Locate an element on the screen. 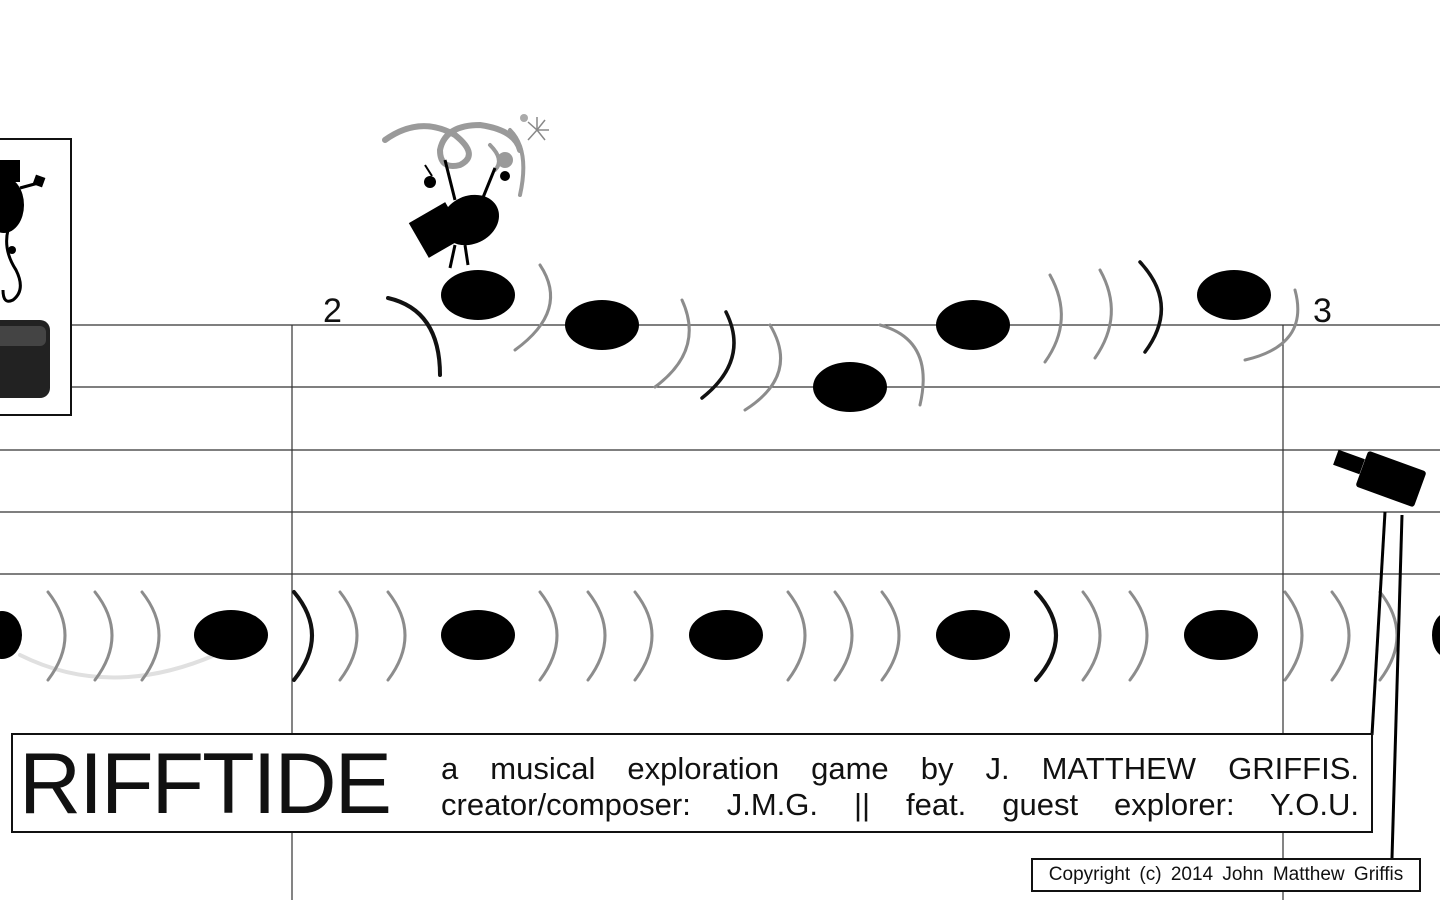 Image resolution: width=1440 pixels, height=900 pixels. upper-notes is located at coordinates (856, 341).